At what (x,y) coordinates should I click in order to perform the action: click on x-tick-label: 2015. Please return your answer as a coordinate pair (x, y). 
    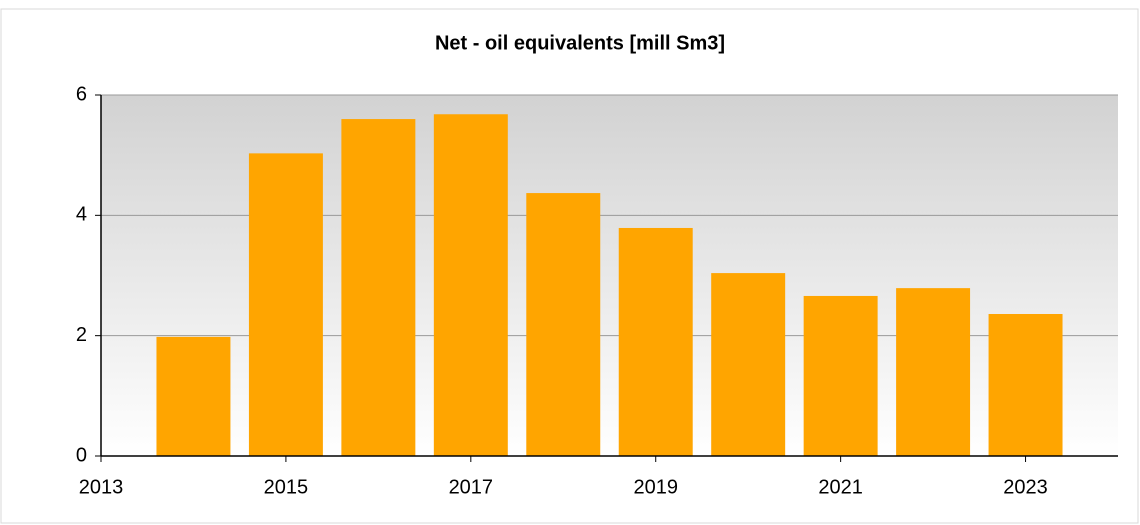
    Looking at the image, I should click on (286, 487).